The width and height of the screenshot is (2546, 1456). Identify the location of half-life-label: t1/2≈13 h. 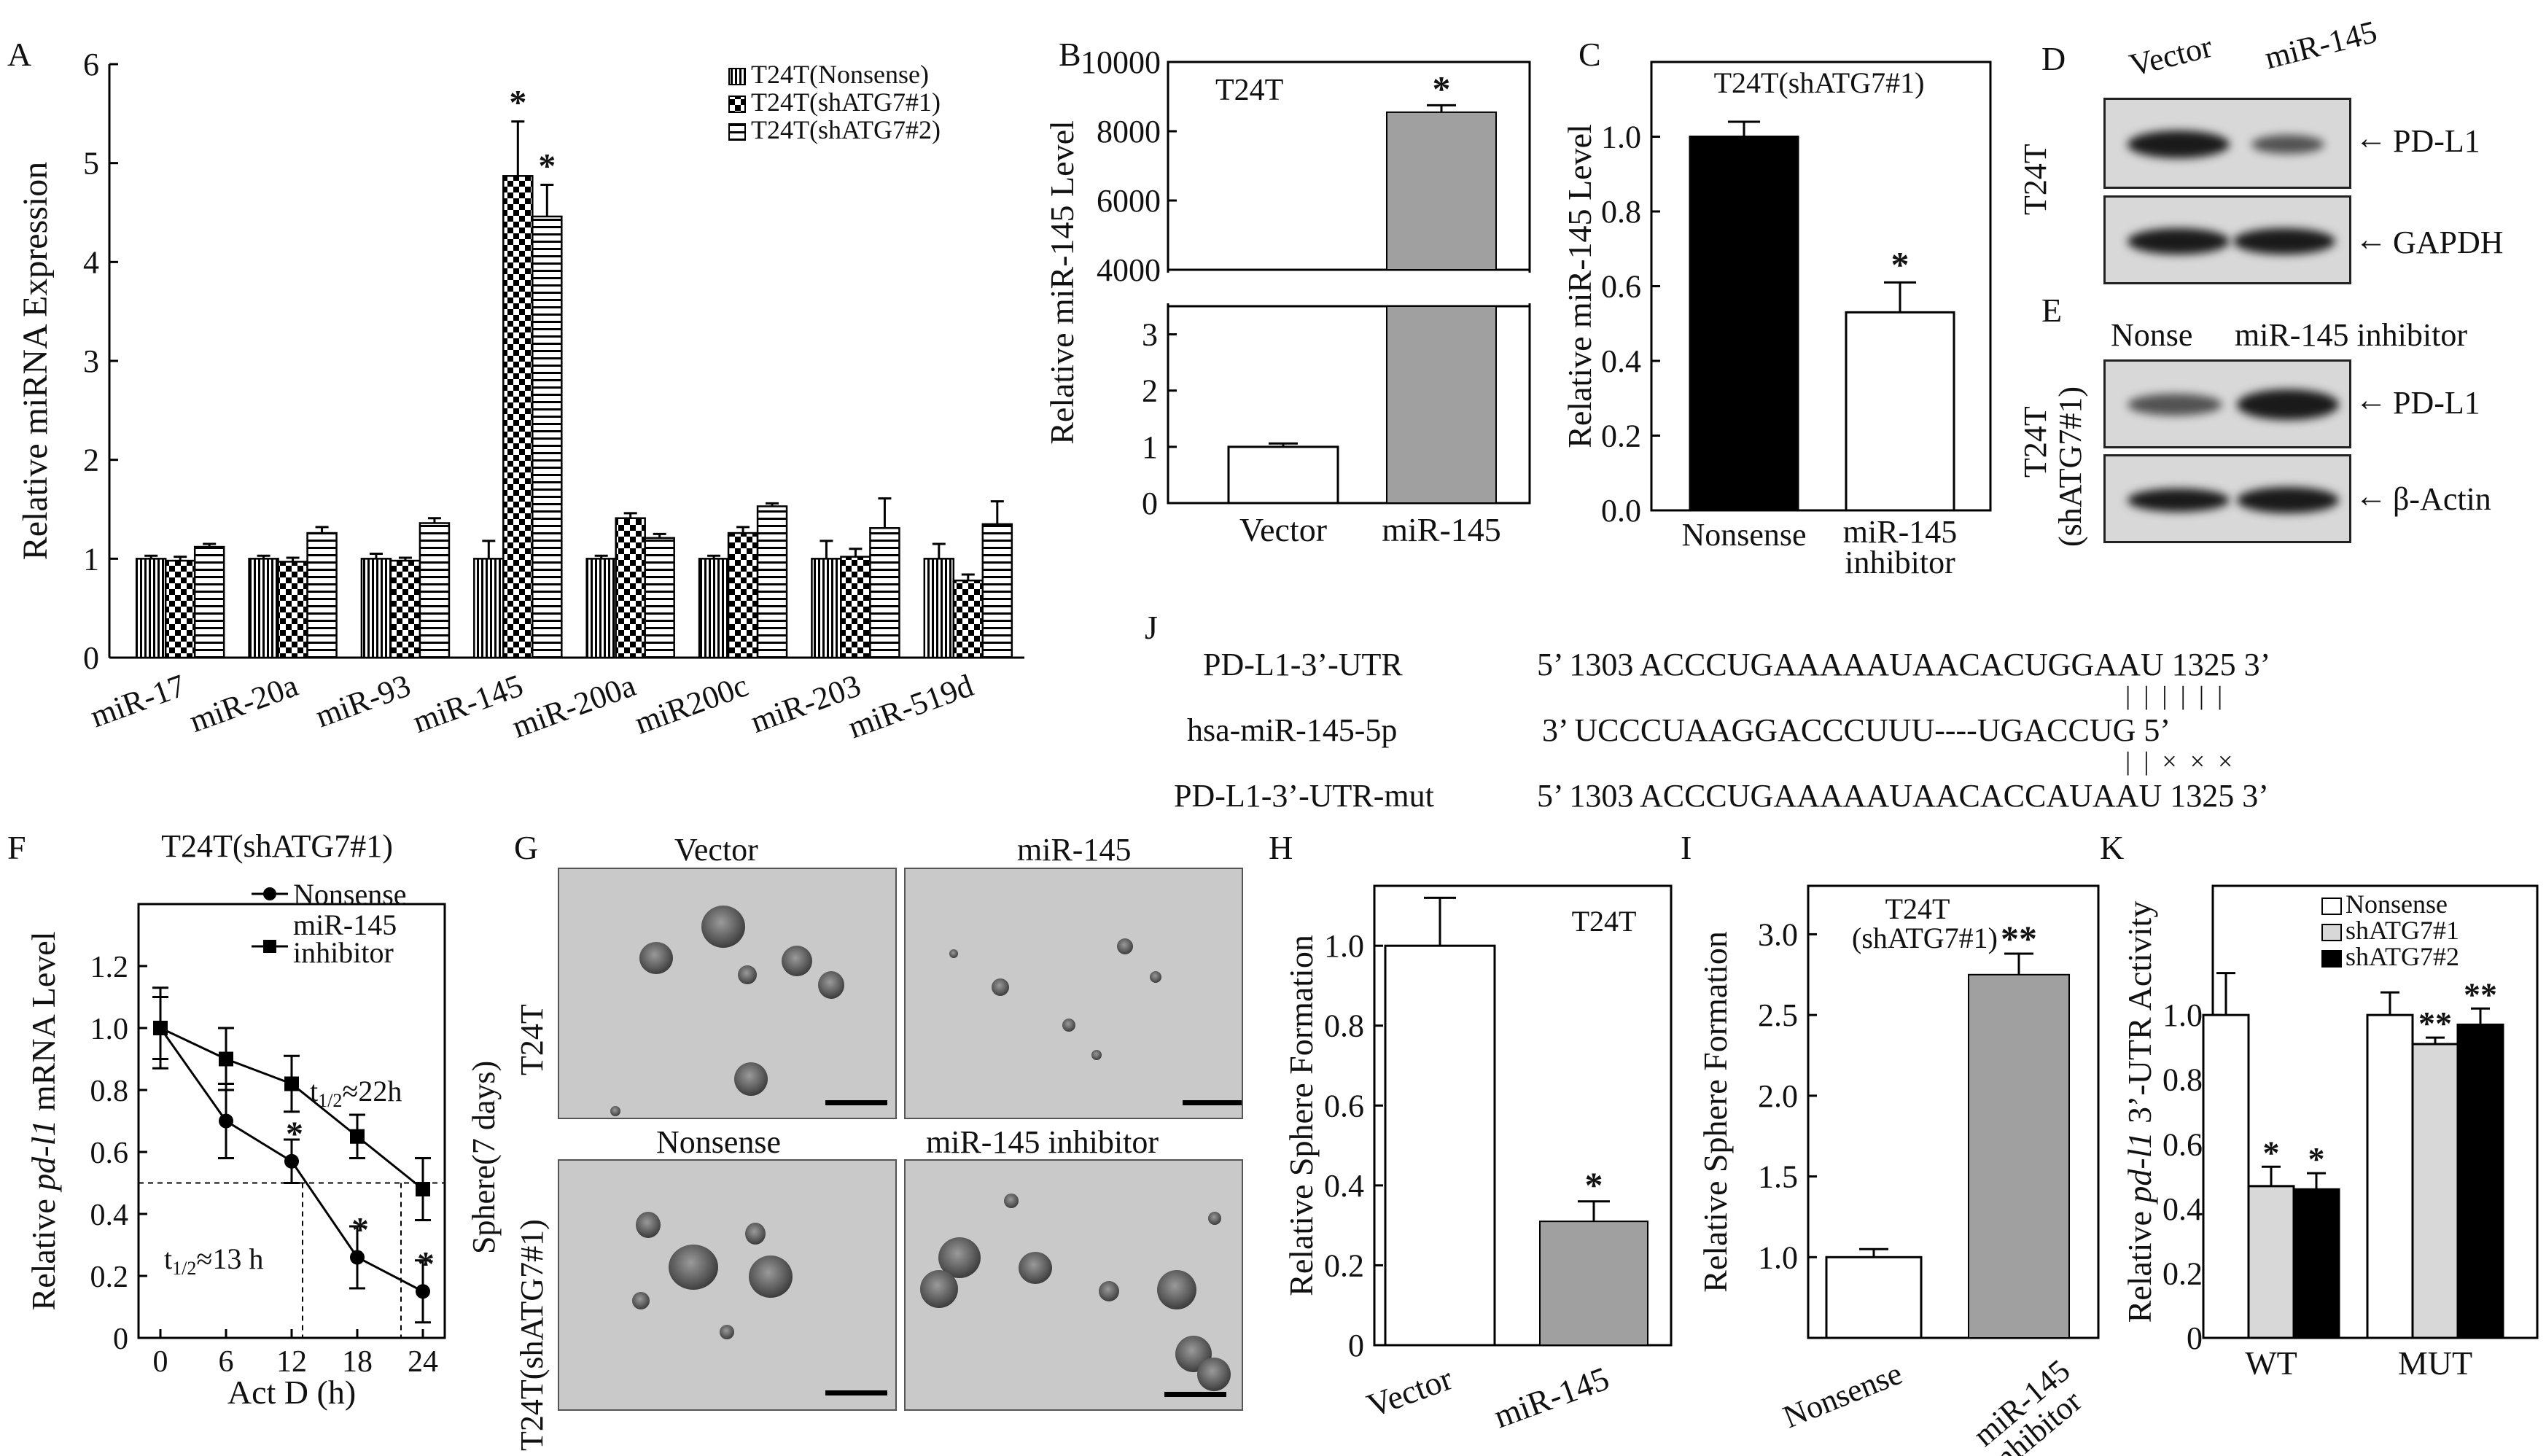
(213, 1260).